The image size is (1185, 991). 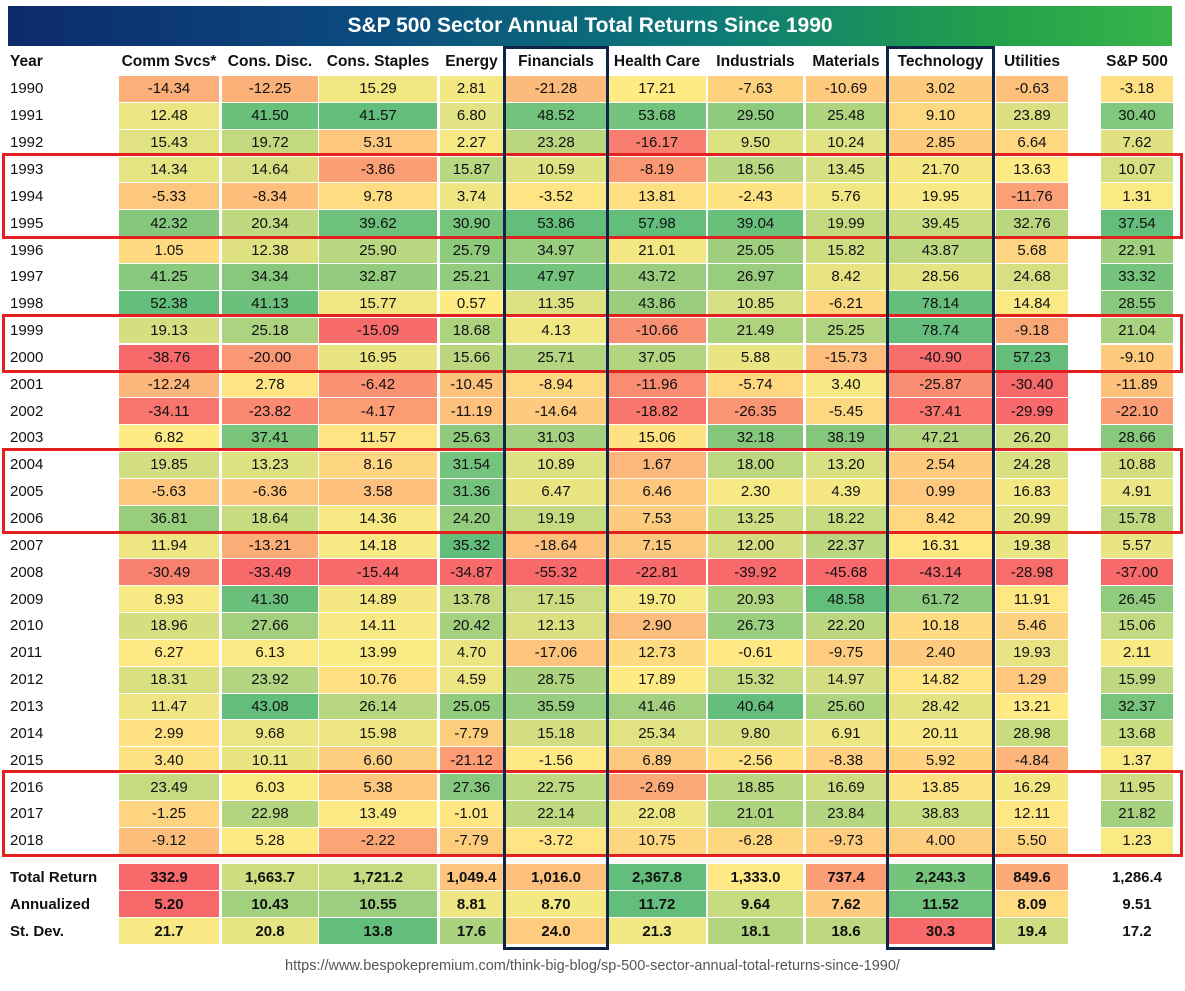 I want to click on summary-cell: 8.09, so click(x=1032, y=904).